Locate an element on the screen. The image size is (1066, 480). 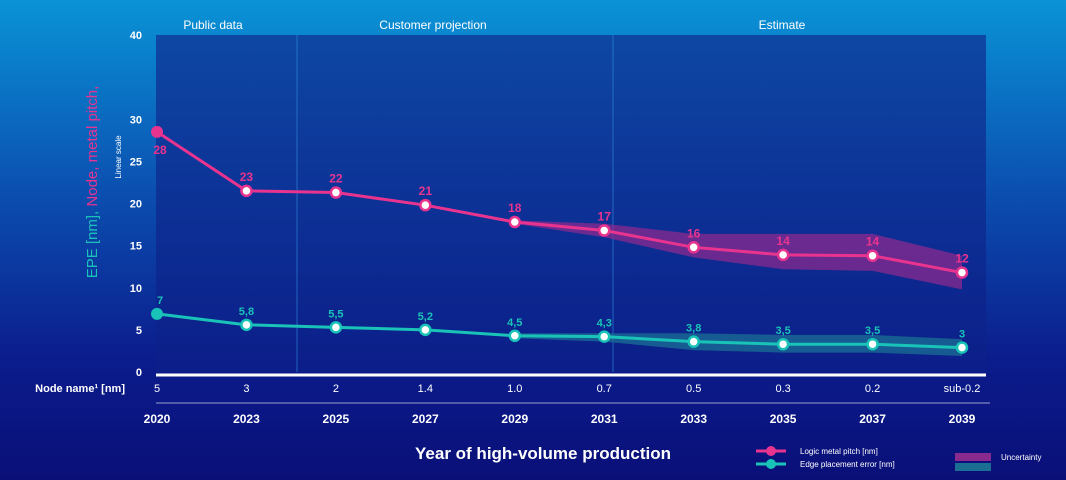
y-tick-label: 5 is located at coordinates (139, 331).